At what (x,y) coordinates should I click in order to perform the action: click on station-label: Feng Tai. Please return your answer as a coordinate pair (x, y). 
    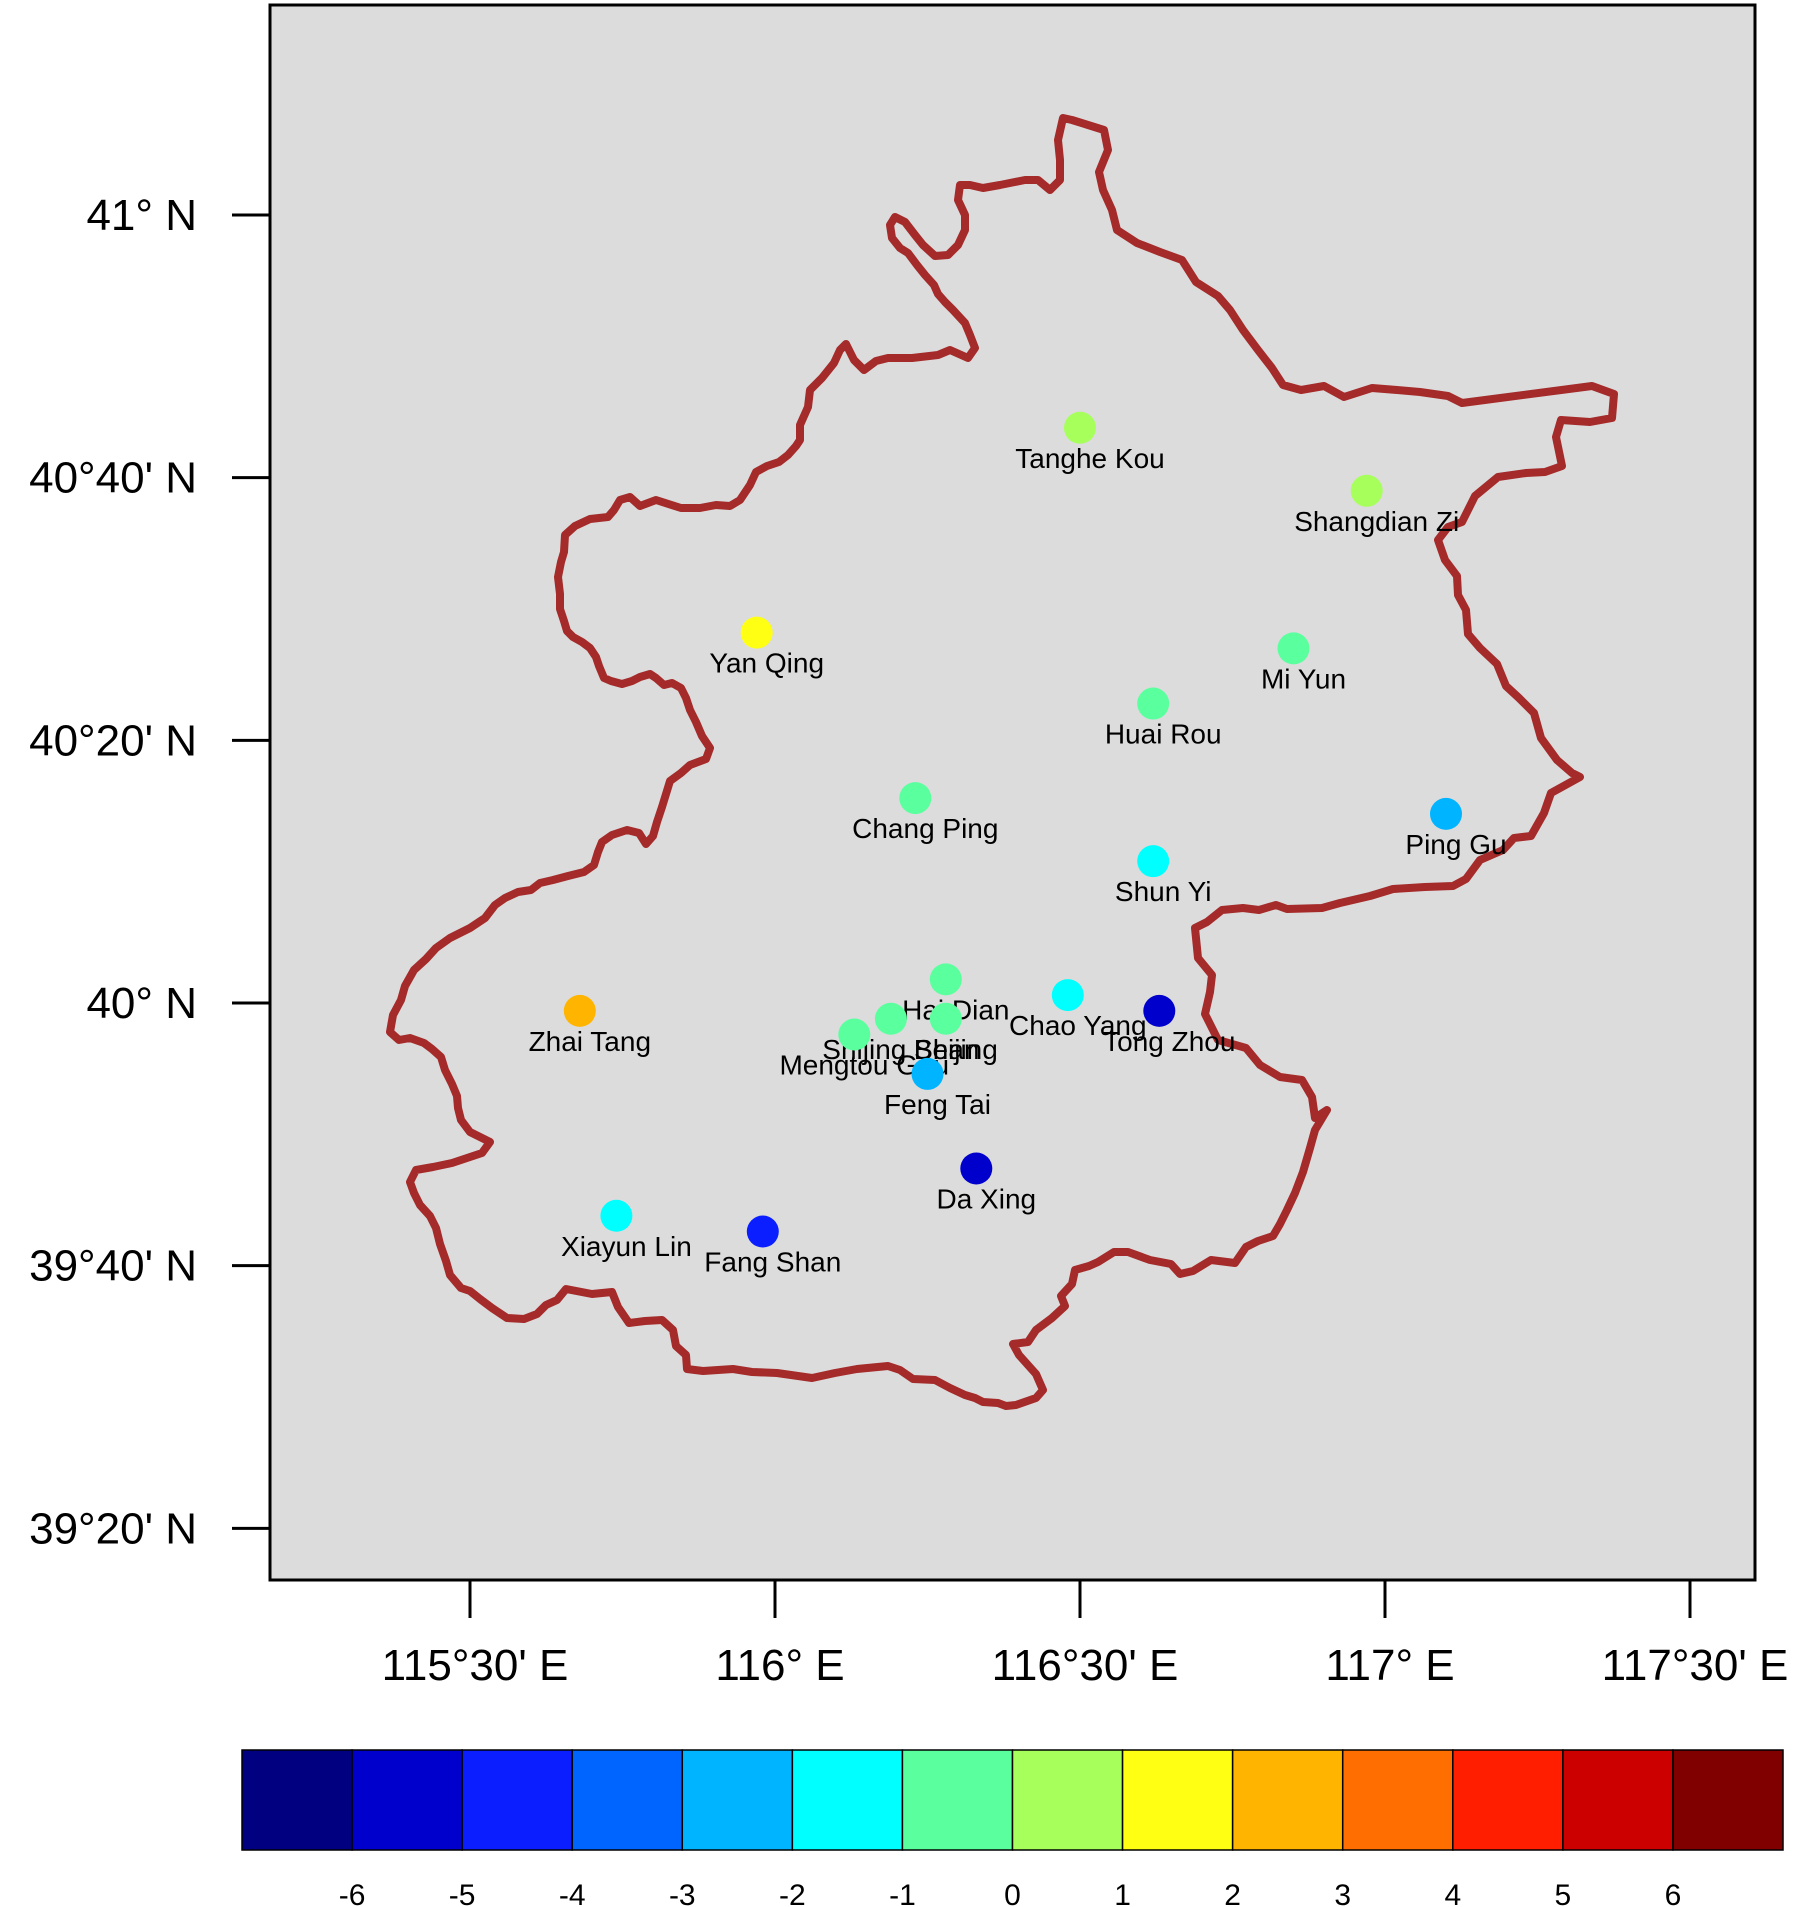
    Looking at the image, I should click on (937, 1104).